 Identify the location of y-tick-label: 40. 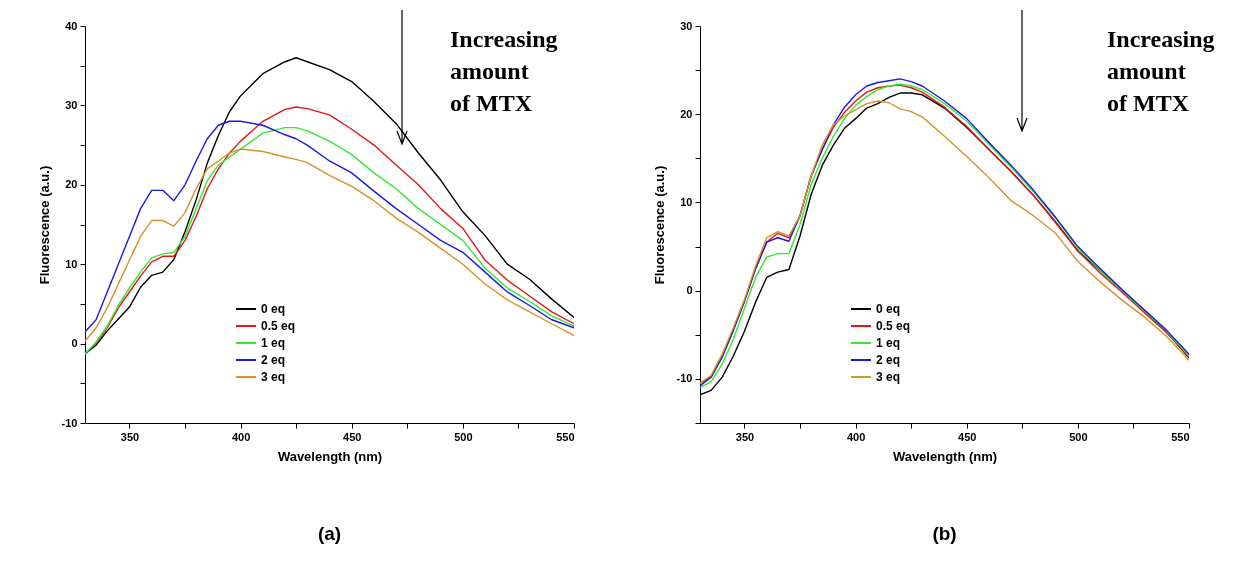
(71, 25).